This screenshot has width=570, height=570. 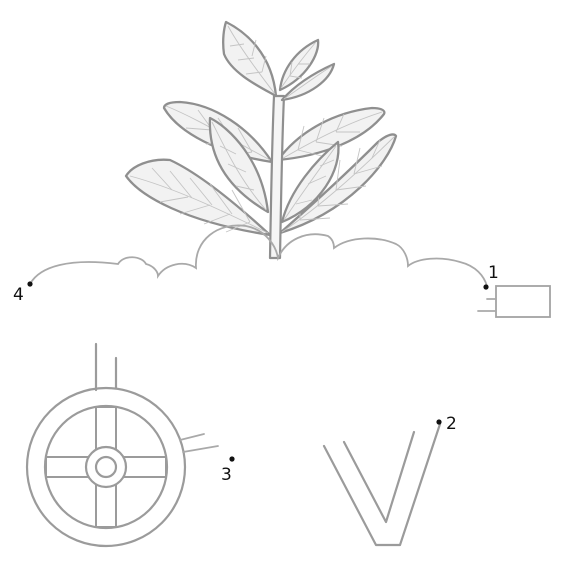 I want to click on callout-2-dot, so click(x=439, y=422).